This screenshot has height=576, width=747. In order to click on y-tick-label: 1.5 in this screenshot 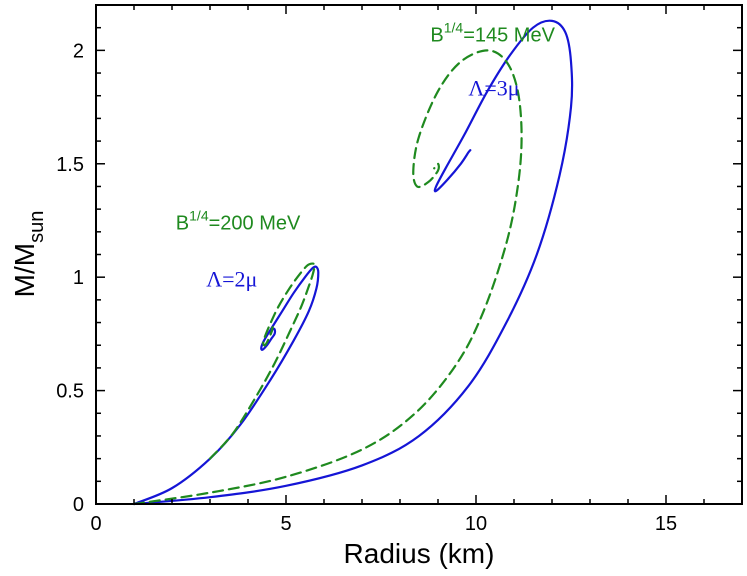, I will do `click(70, 165)`.